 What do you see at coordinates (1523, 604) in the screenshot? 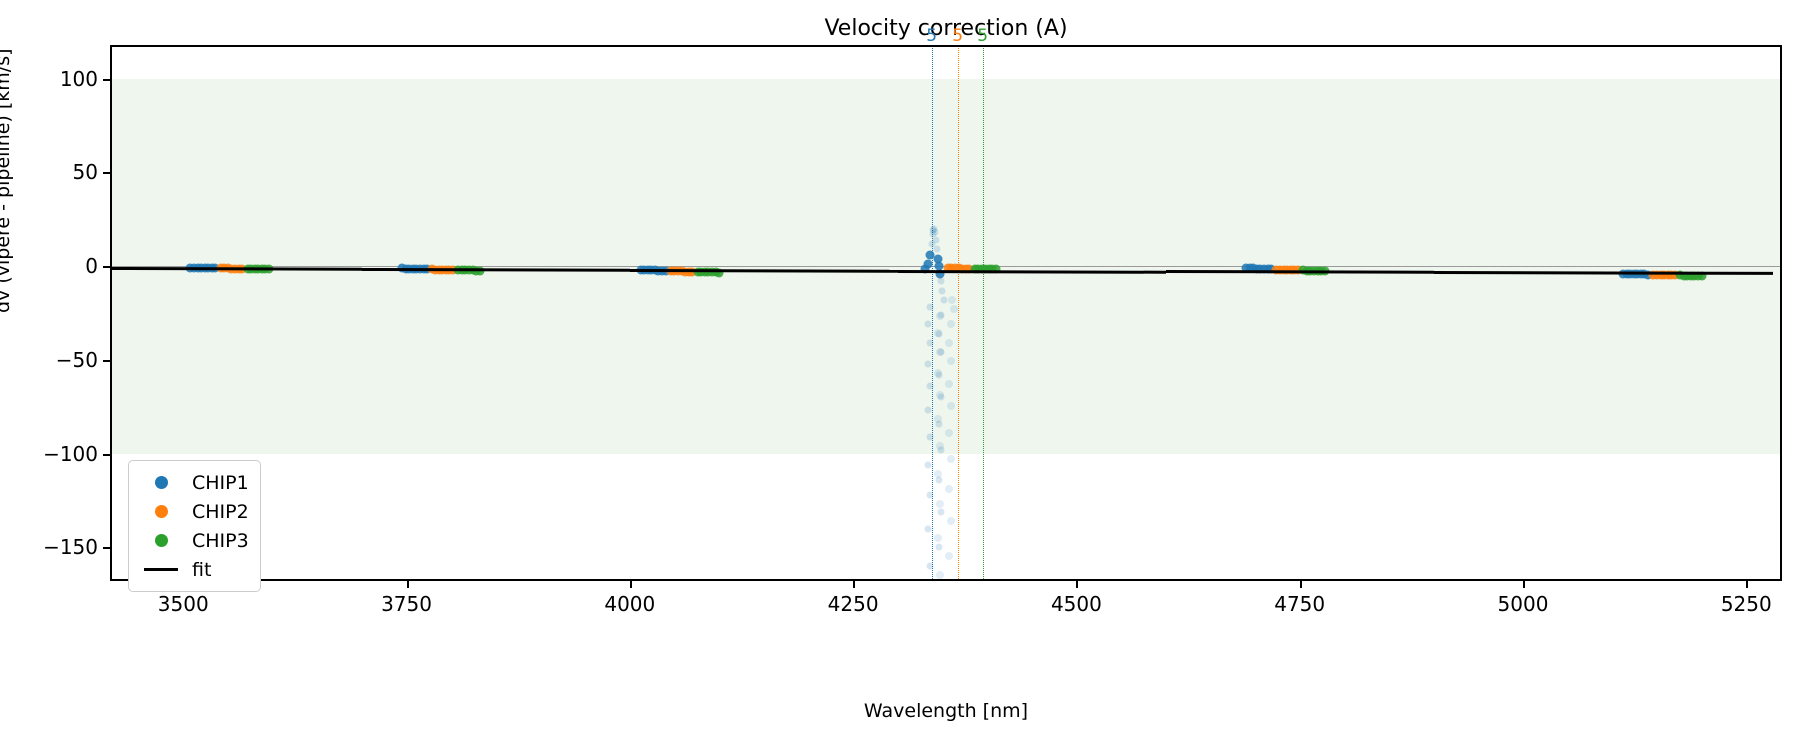
I see `x-tick-label: 5000` at bounding box center [1523, 604].